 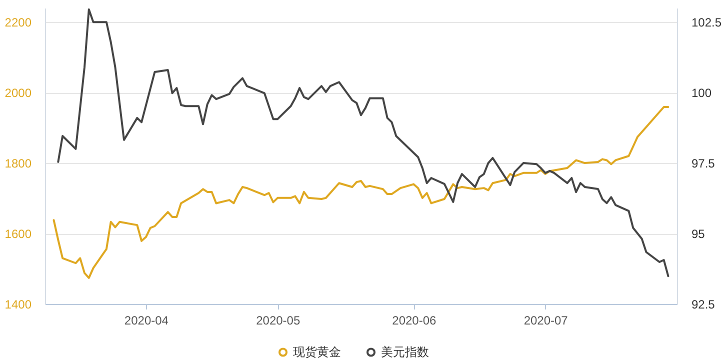 I want to click on y2-tick-label: 97.5, so click(x=704, y=163).